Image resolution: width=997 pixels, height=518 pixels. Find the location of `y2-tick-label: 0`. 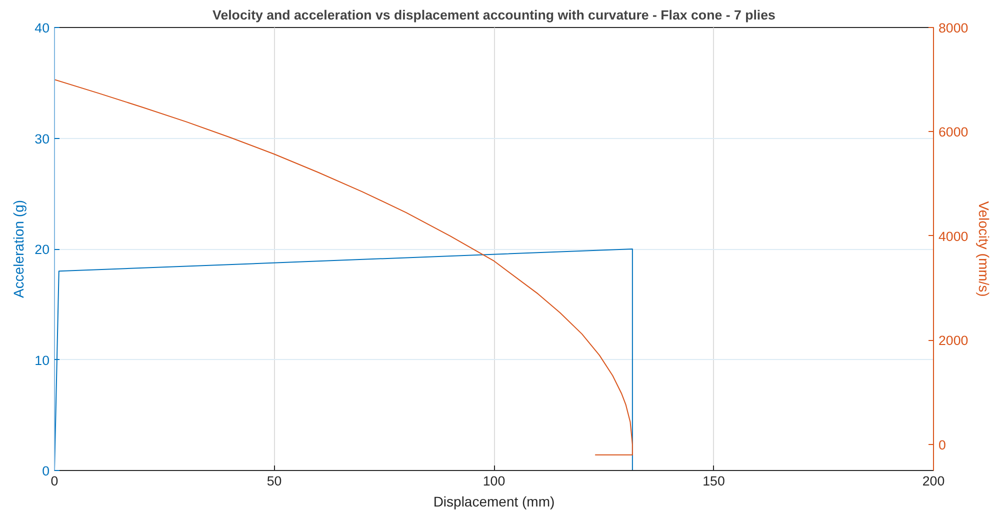

y2-tick-label: 0 is located at coordinates (942, 444).